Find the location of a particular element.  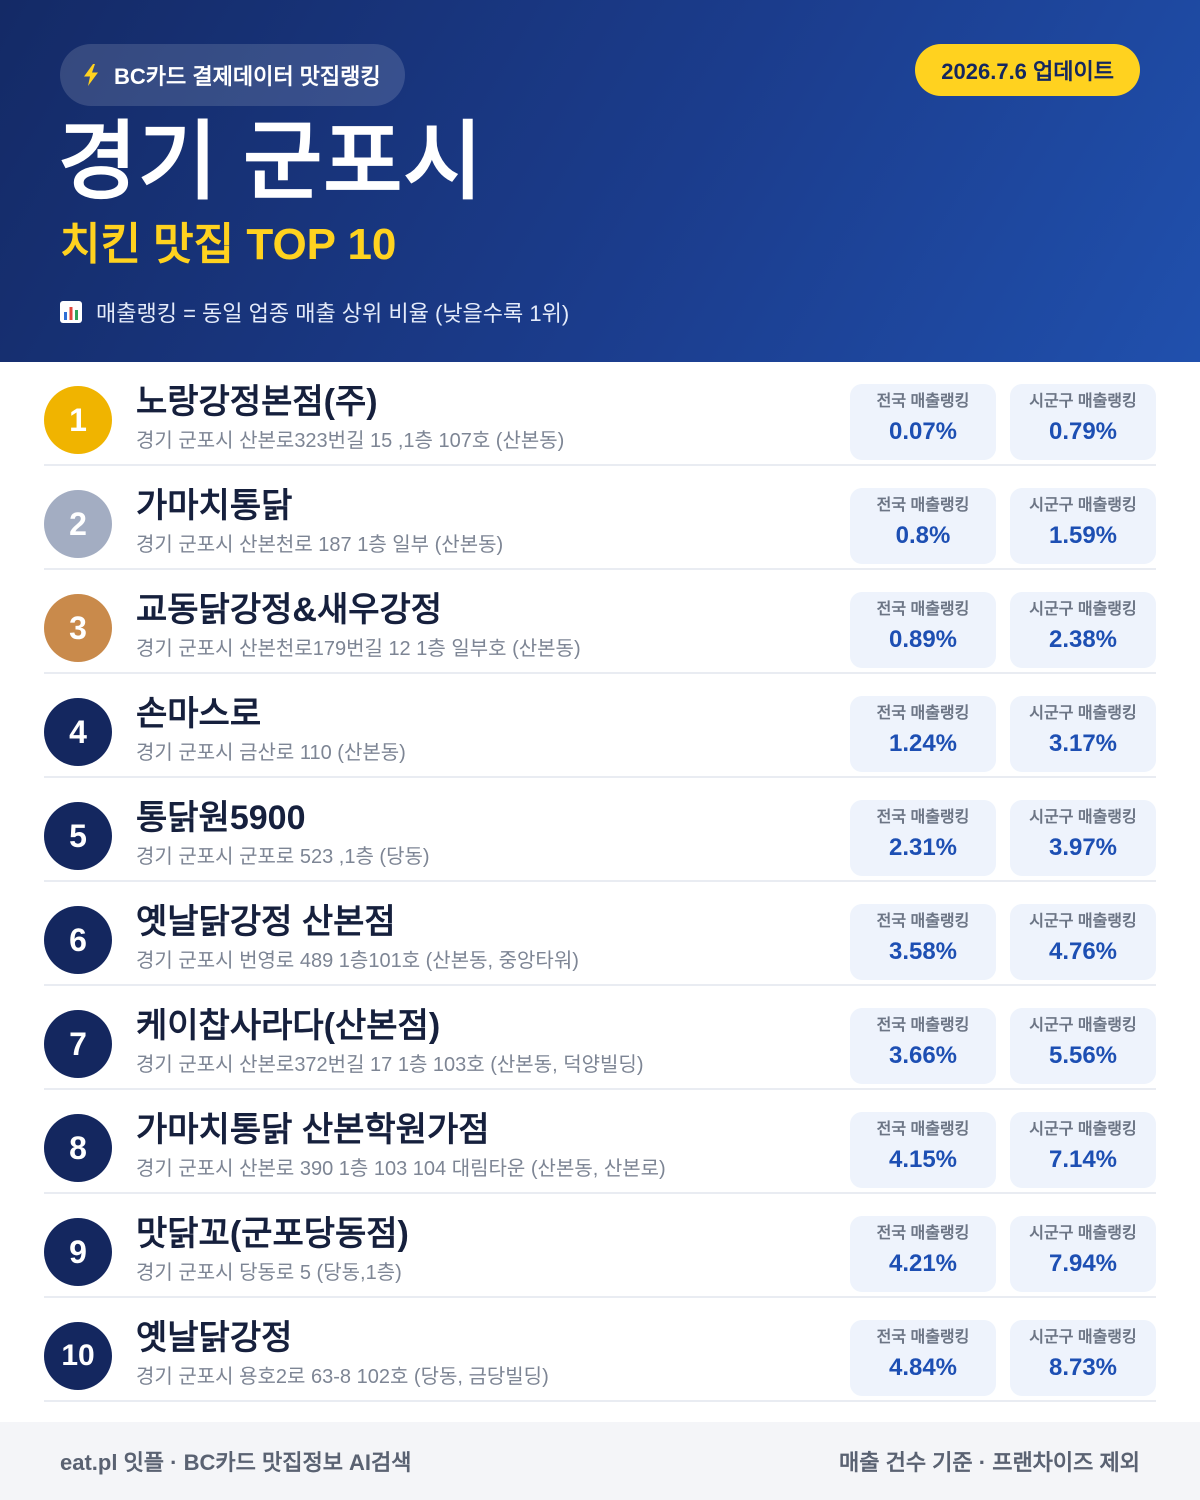

national-ranking-value: 3.66% is located at coordinates (923, 1055).